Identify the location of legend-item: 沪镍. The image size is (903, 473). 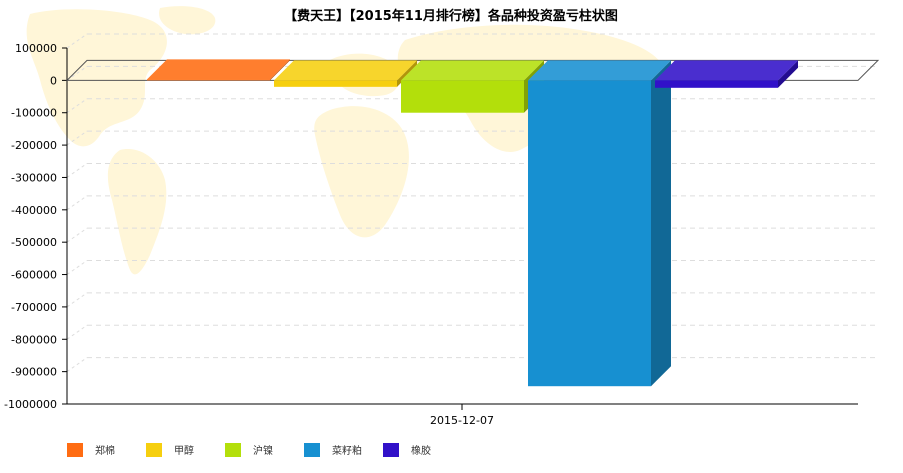
(249, 450).